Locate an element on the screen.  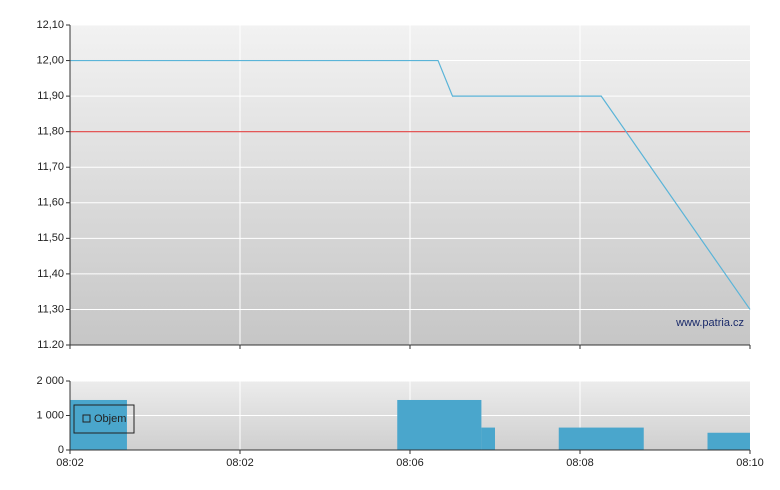
legend-box is located at coordinates (104, 419).